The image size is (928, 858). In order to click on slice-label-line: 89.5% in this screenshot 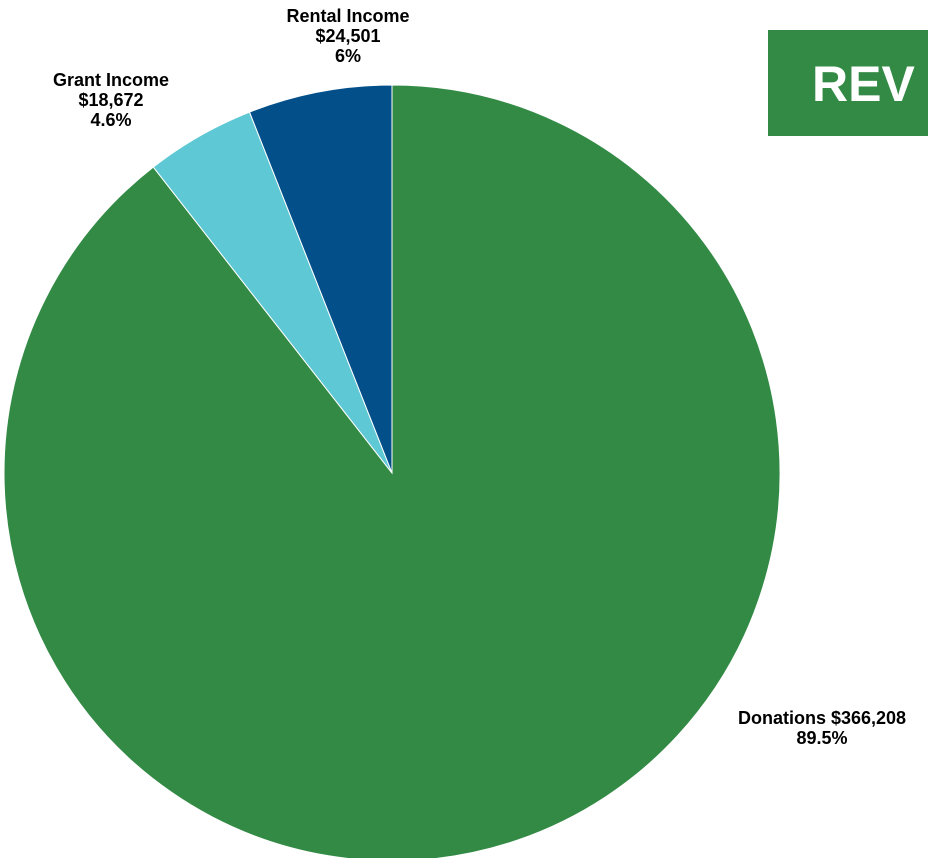, I will do `click(821, 738)`.